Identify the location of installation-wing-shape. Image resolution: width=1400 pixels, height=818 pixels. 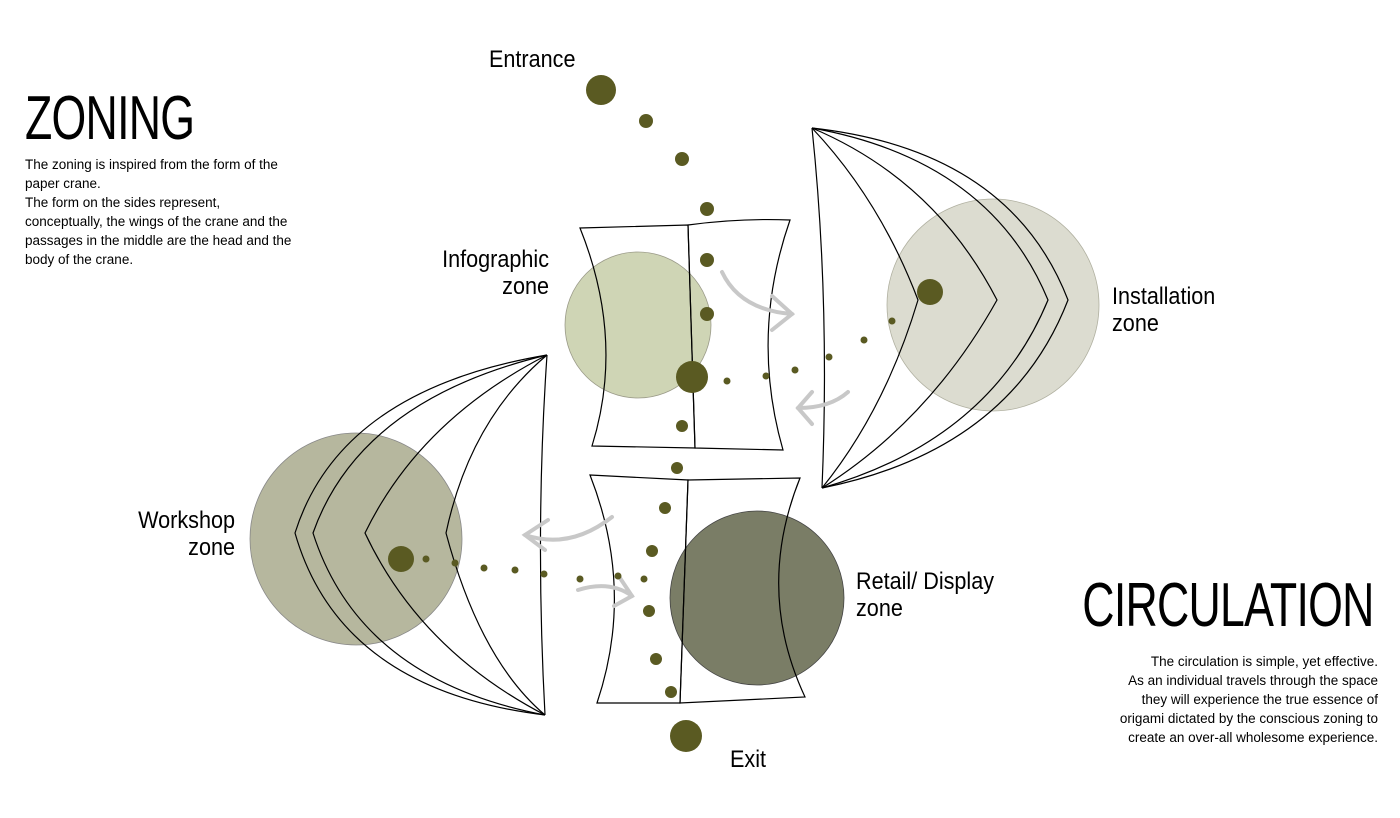
(940, 308).